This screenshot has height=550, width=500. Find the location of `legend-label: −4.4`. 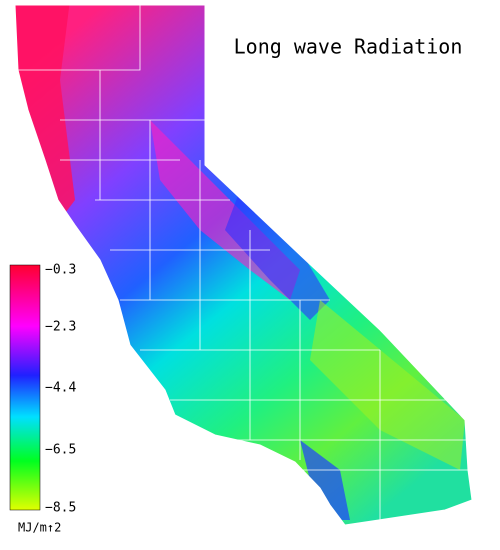

legend-label: −4.4 is located at coordinates (60, 388).